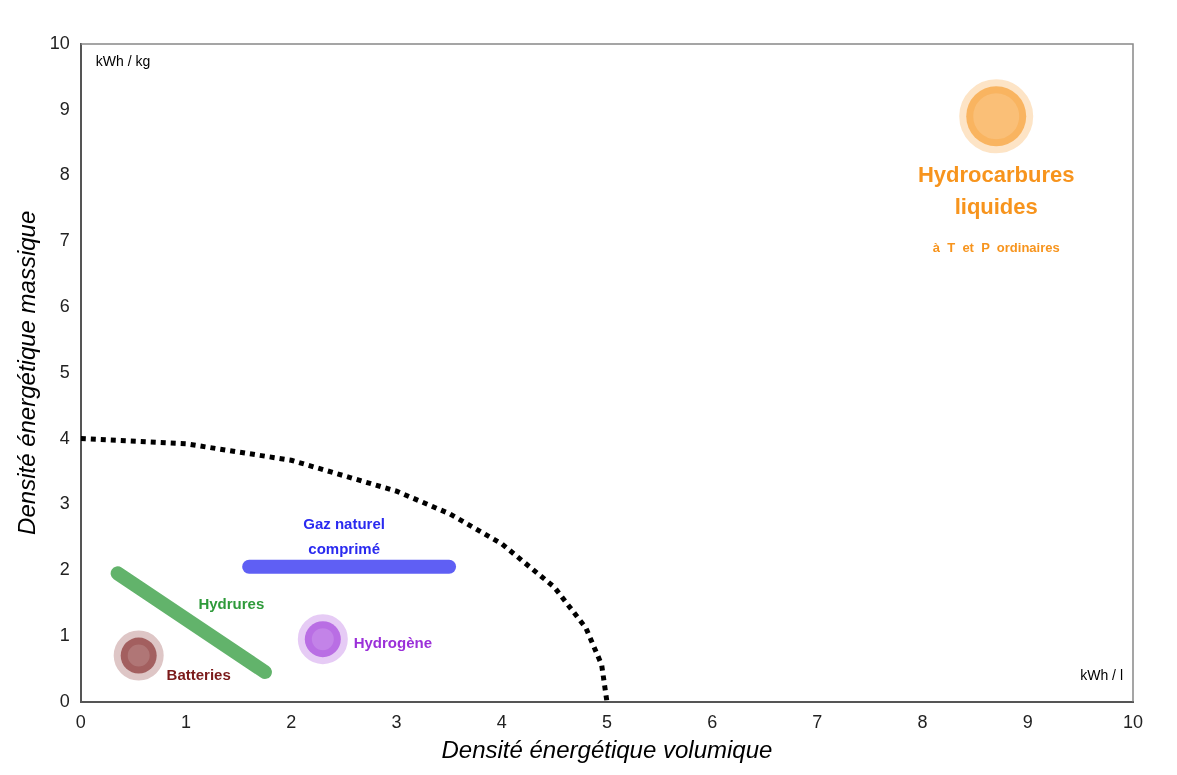  Describe the element at coordinates (186, 722) in the screenshot. I see `x-tick-label: 1` at that location.